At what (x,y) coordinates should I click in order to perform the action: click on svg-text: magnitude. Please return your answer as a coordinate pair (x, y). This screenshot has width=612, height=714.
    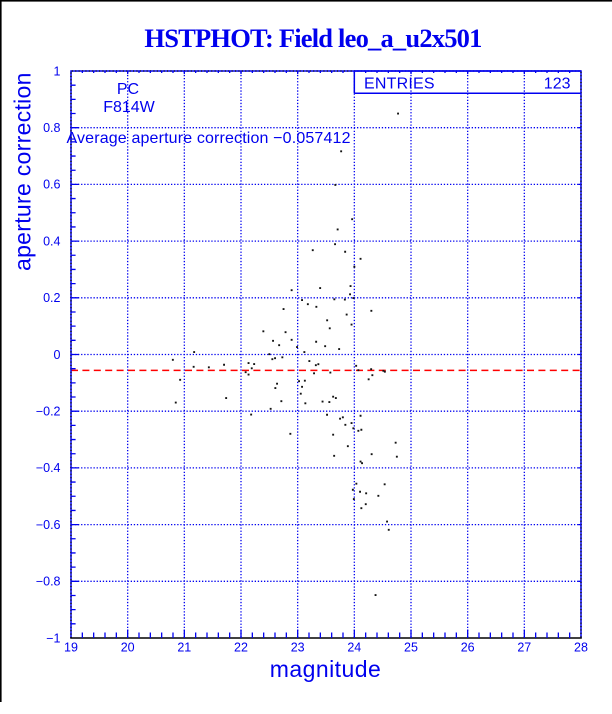
    Looking at the image, I should click on (325, 669).